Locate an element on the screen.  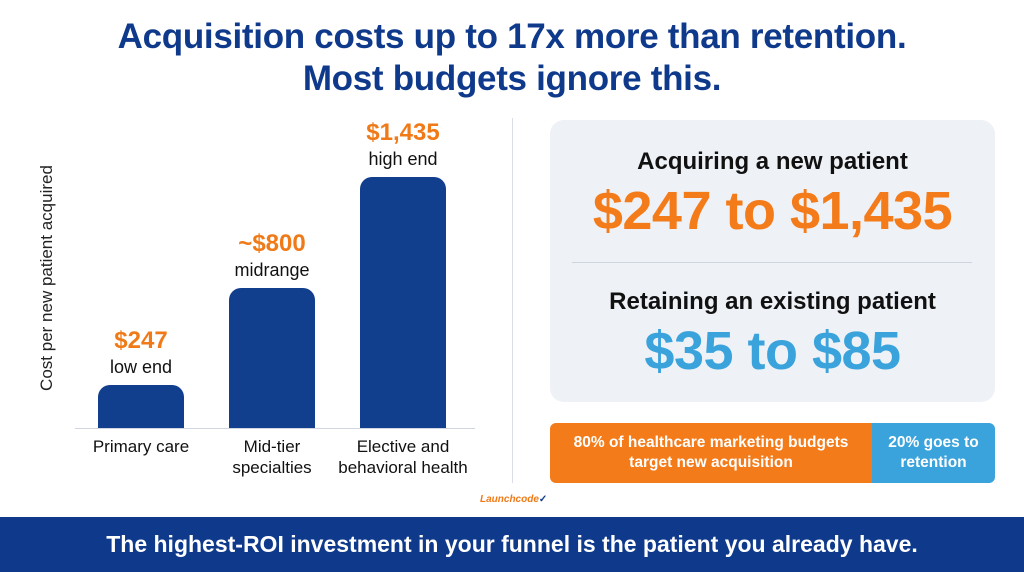
acquire-heading: Acquiring a new patient is located at coordinates (772, 161).